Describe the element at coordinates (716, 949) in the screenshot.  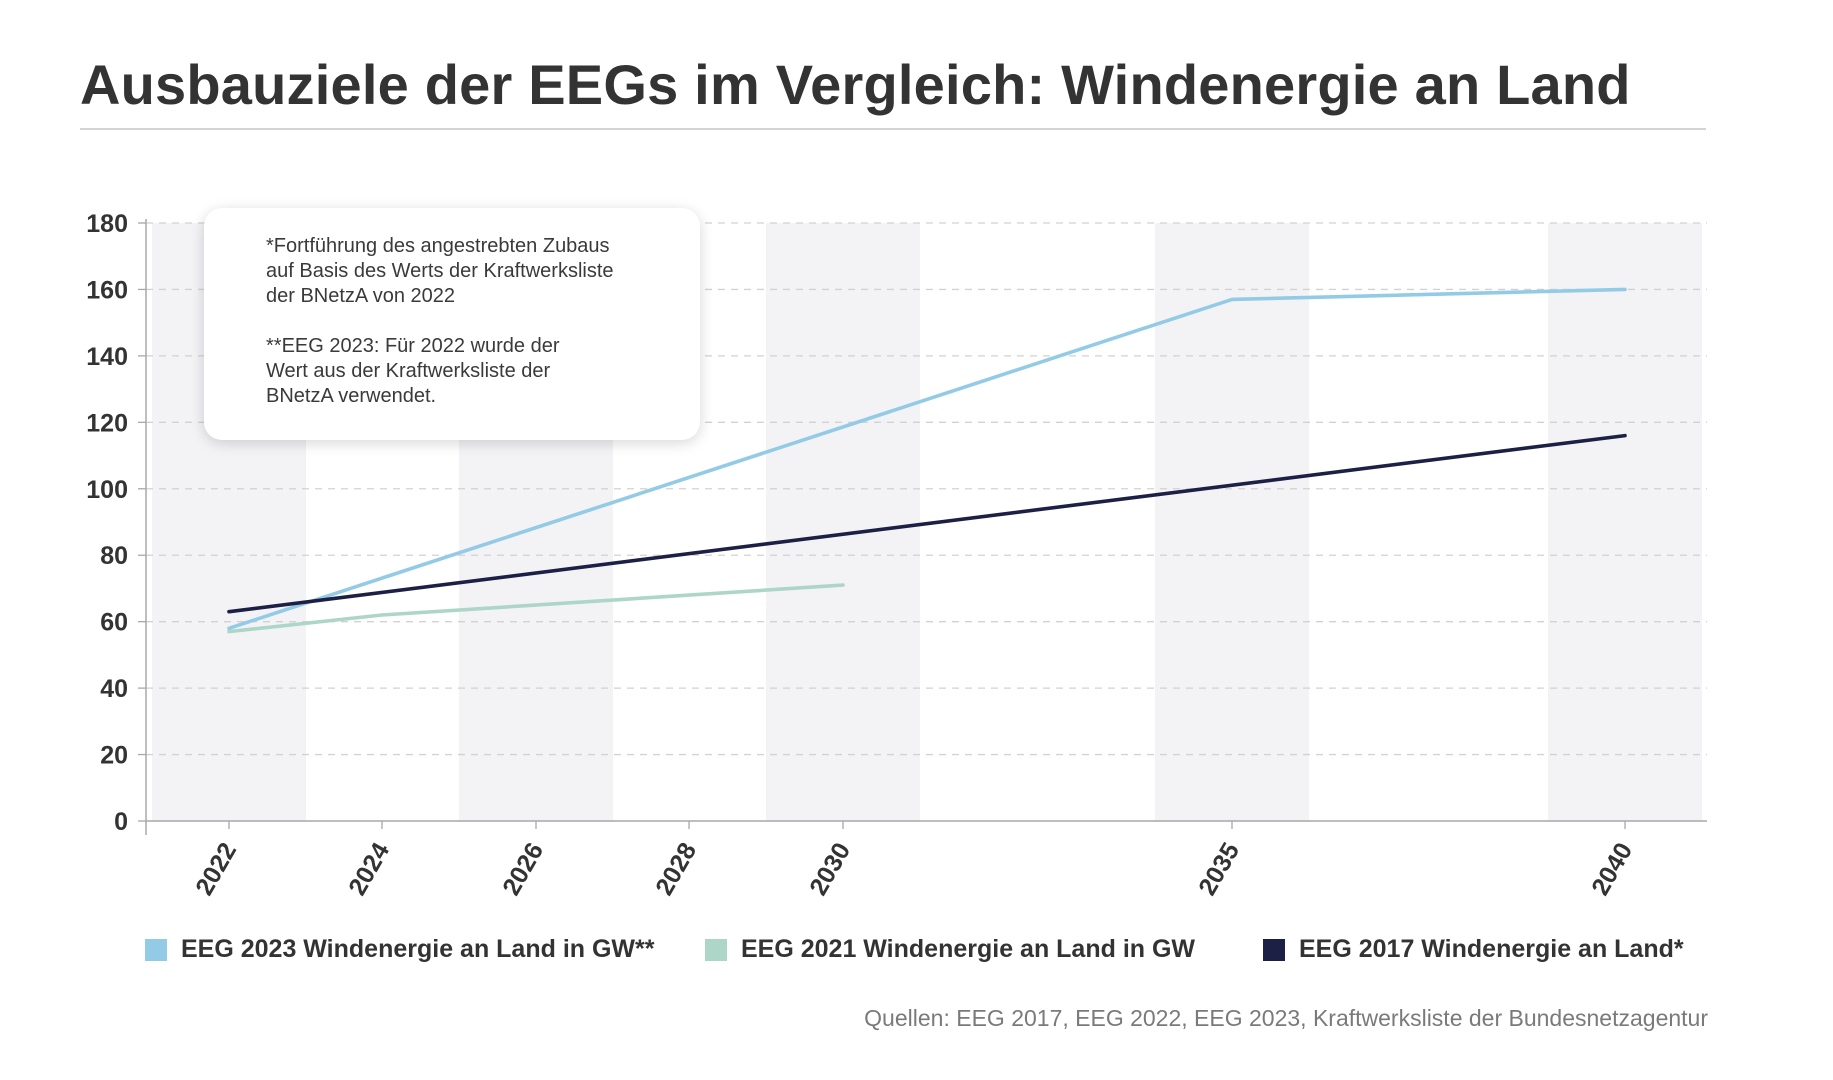
I see `legend-swatch-eeg2021` at that location.